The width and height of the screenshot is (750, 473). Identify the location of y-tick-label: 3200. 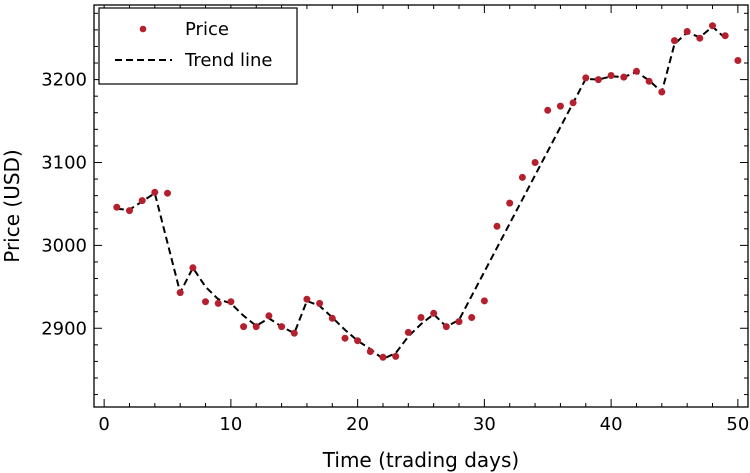
(64, 80).